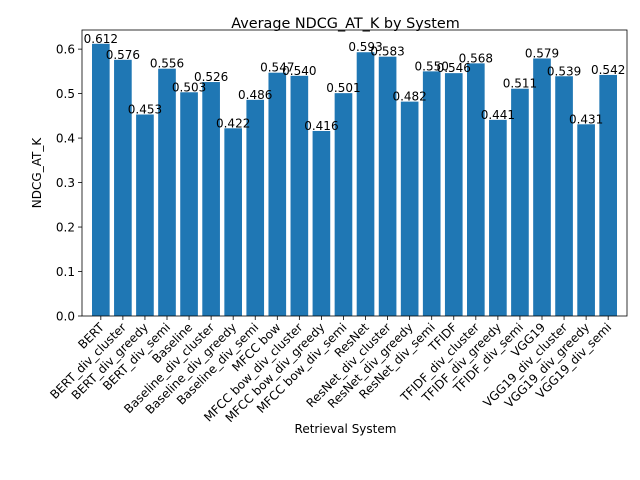 This screenshot has width=640, height=480. What do you see at coordinates (608, 70) in the screenshot?
I see `bar-value-label: 0.542` at bounding box center [608, 70].